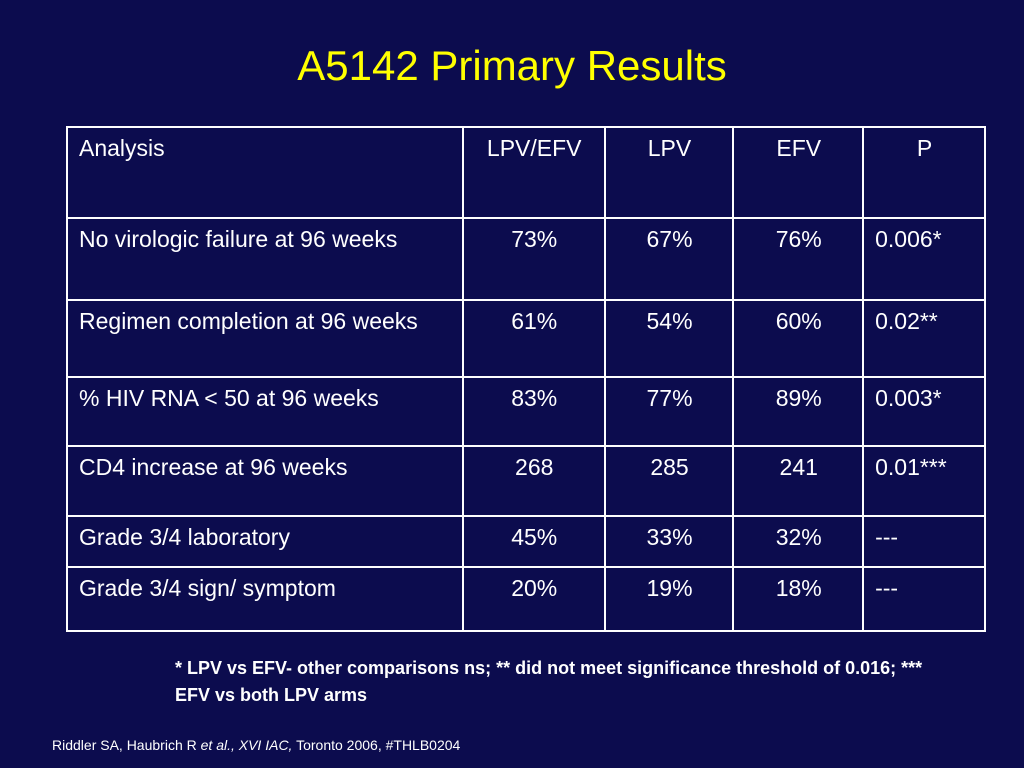  What do you see at coordinates (533, 599) in the screenshot?
I see `cell-lpv-efv: 20%` at bounding box center [533, 599].